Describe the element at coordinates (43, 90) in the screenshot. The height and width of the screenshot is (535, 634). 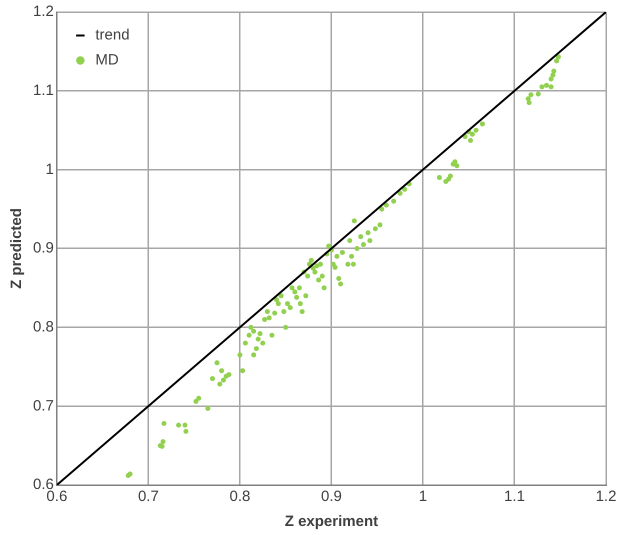
I see `y-tick-label: 1.1` at that location.